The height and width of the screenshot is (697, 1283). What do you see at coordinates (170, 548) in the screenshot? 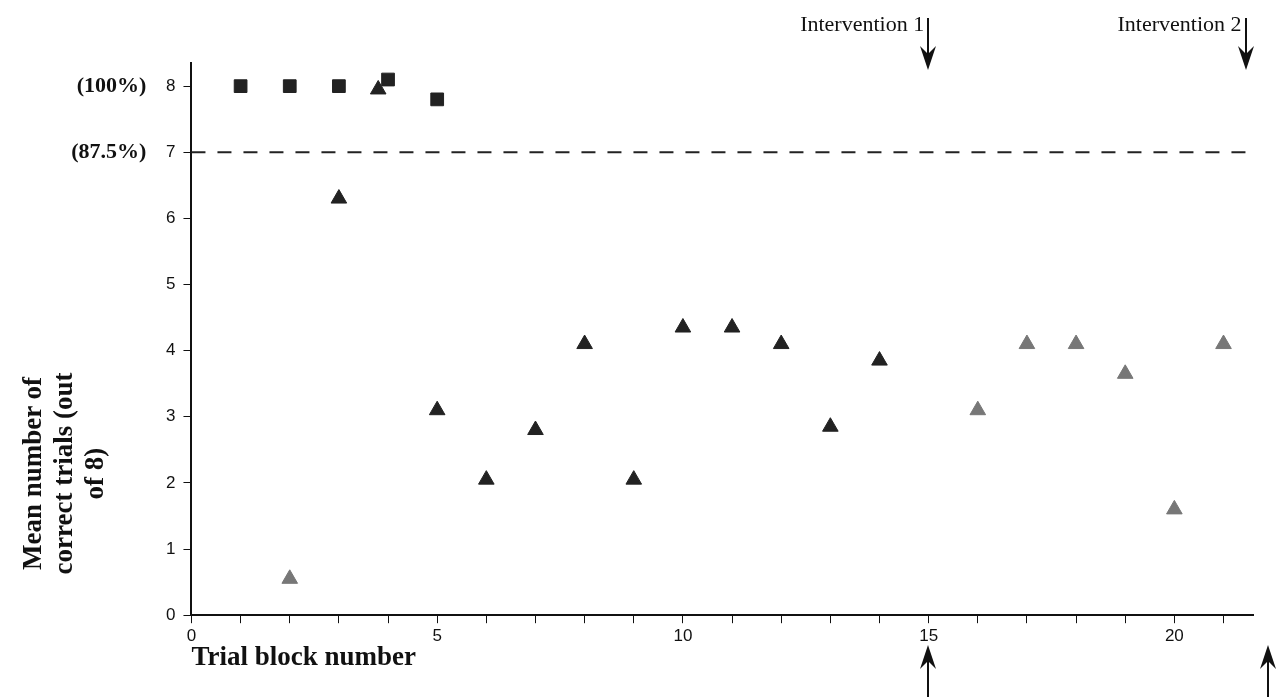
I see `y-tick-label: 1` at bounding box center [170, 548].